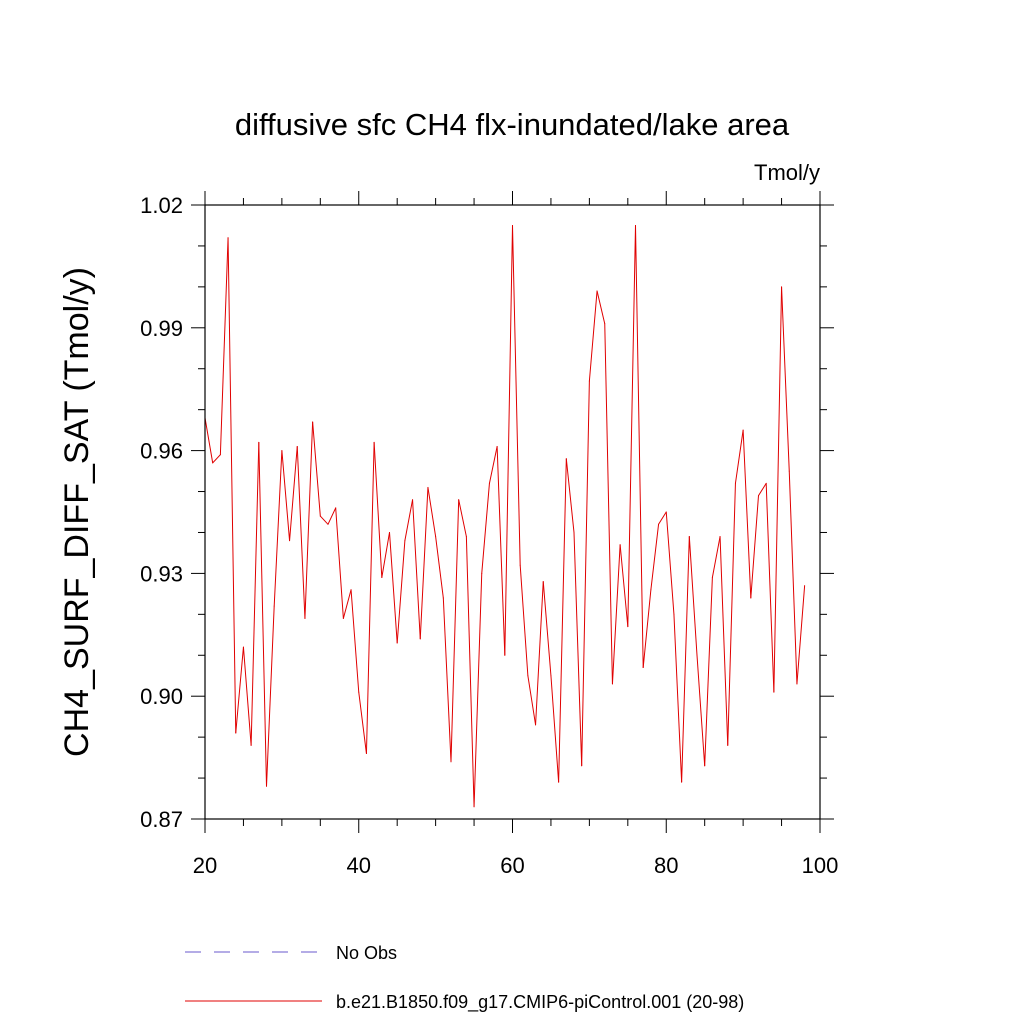  What do you see at coordinates (77, 512) in the screenshot?
I see `y-axis-label: CH4_SURF_DIFF_SAT (Tmol/y)` at bounding box center [77, 512].